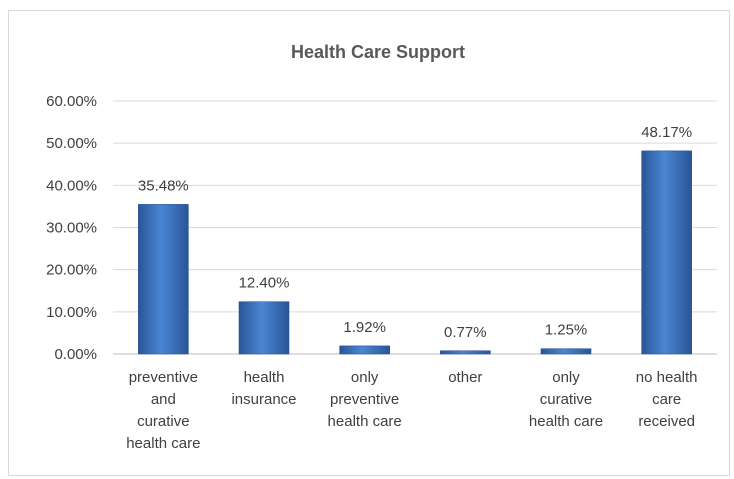  What do you see at coordinates (264, 377) in the screenshot?
I see `category-label: health` at bounding box center [264, 377].